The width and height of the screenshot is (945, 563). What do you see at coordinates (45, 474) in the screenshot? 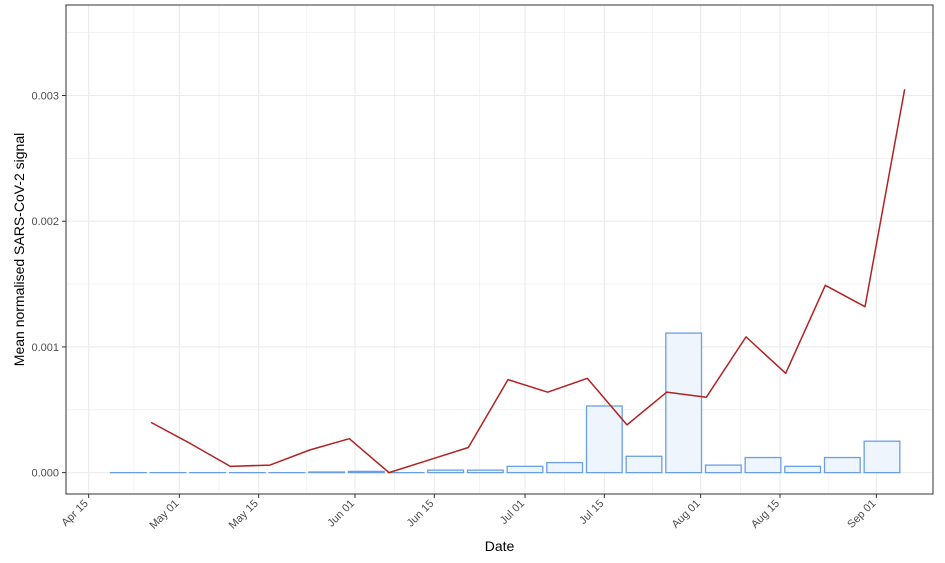
I see `y-tick-label: 0.000` at bounding box center [45, 474].